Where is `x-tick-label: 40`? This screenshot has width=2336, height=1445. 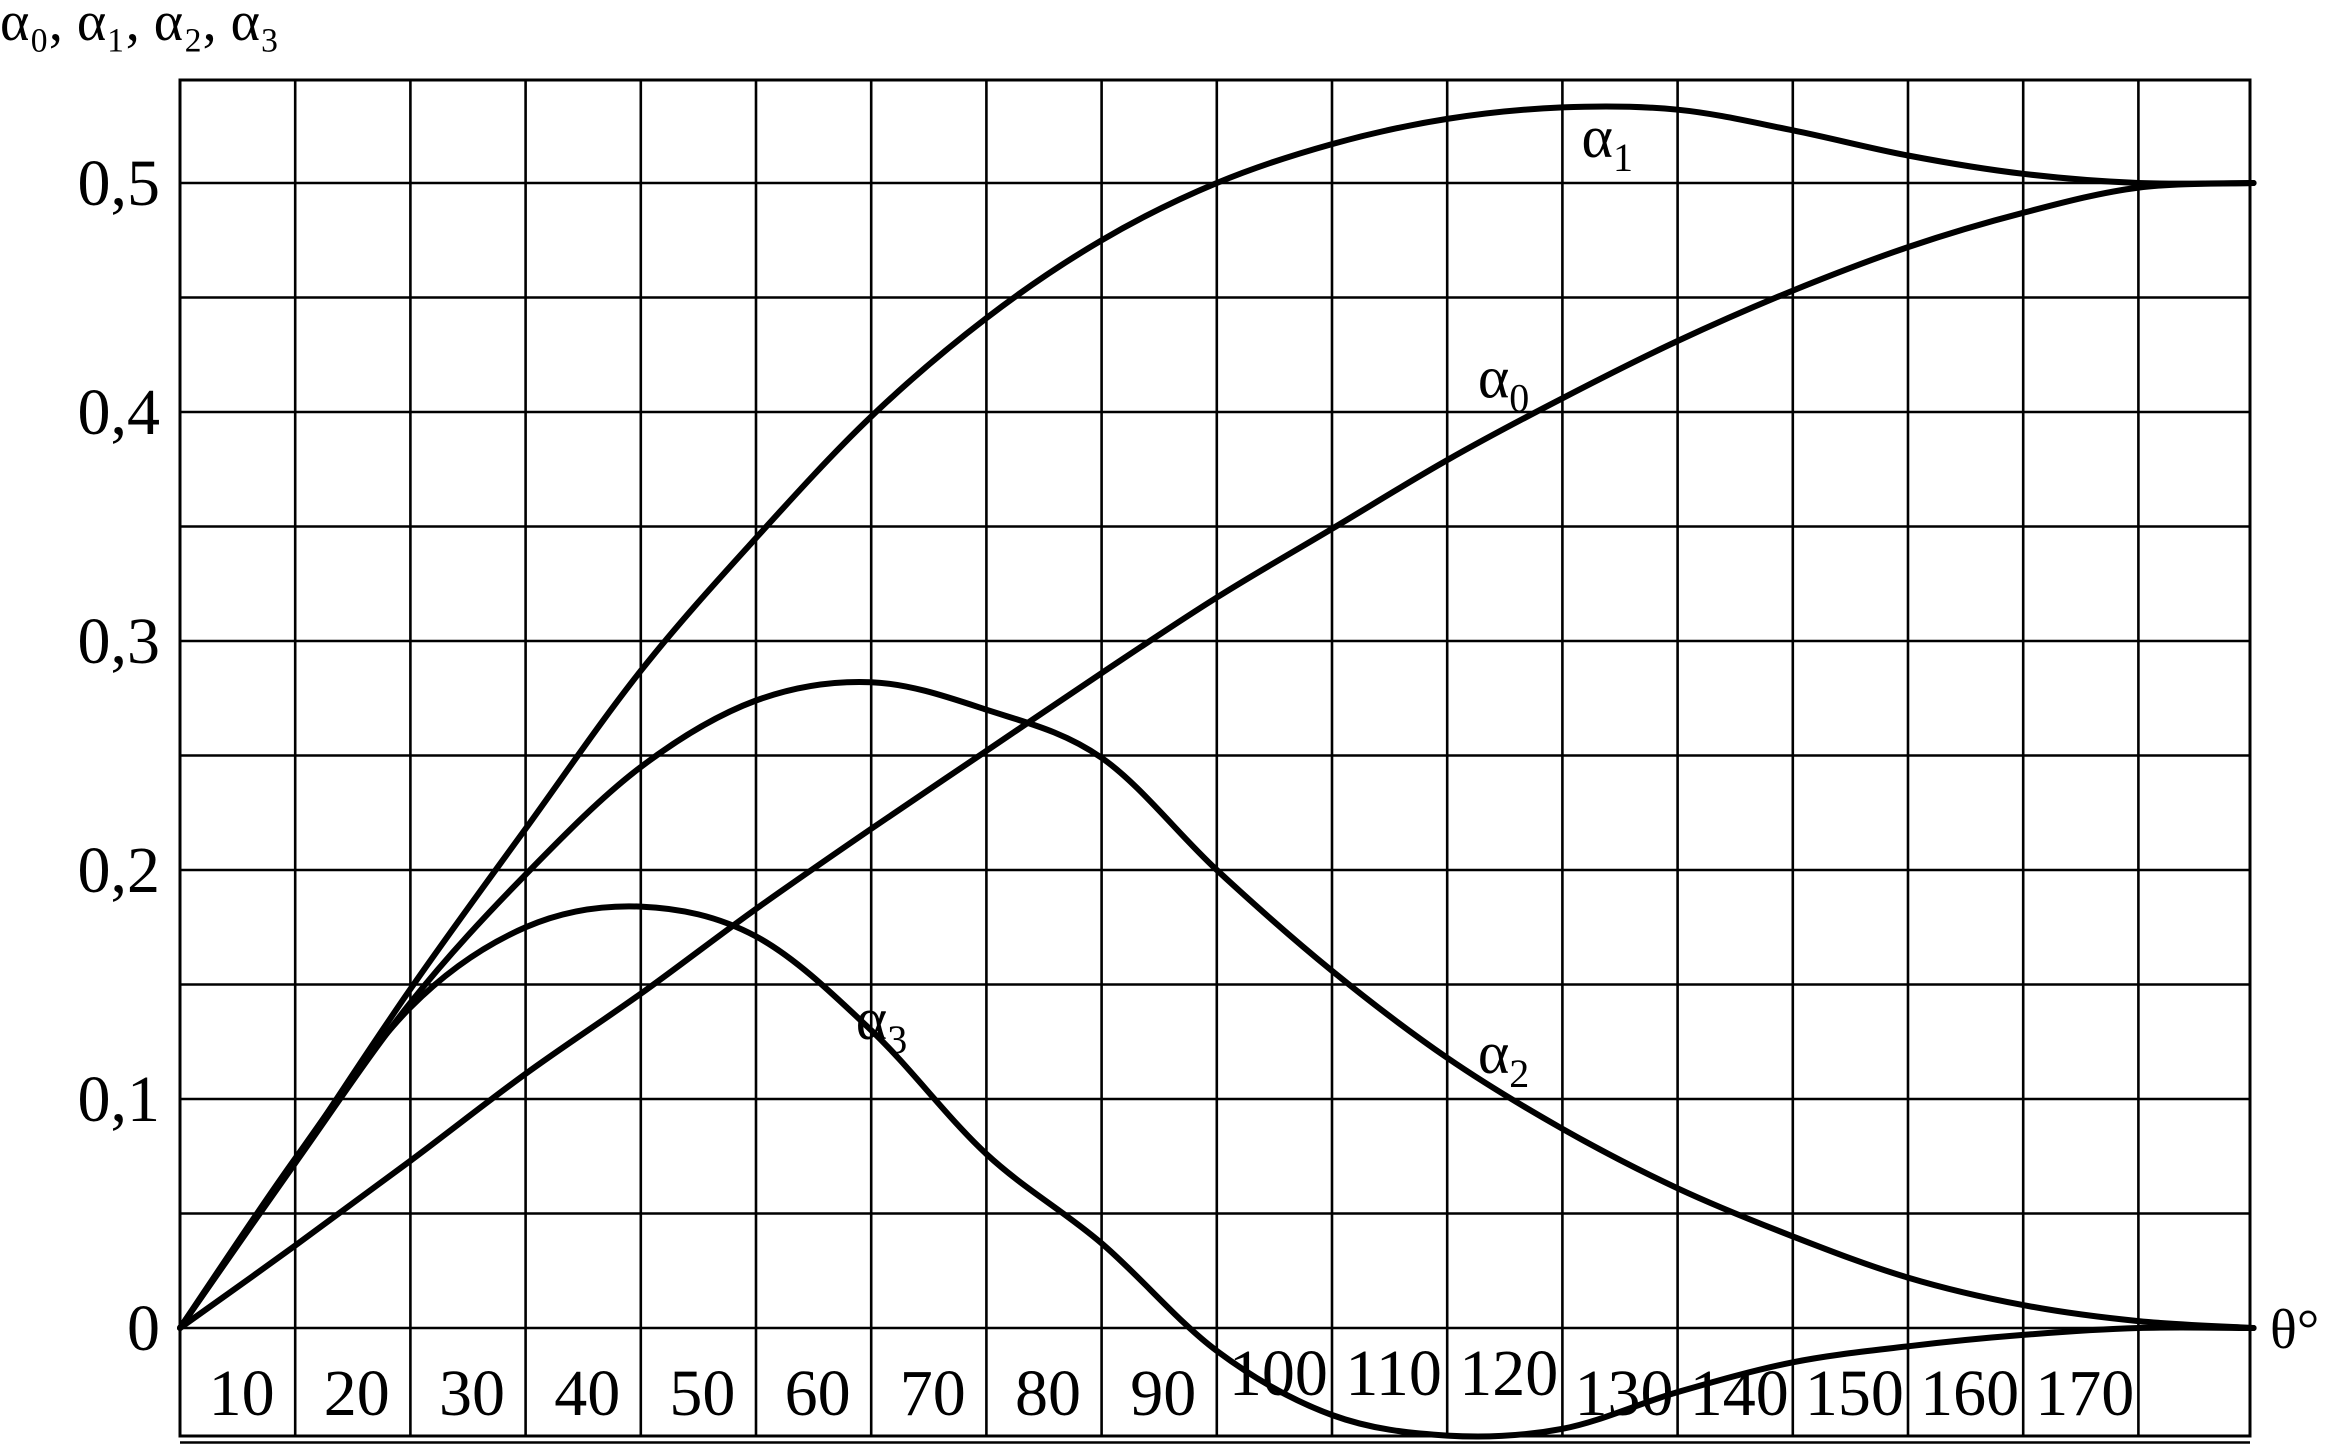 x-tick-label: 40 is located at coordinates (587, 1393).